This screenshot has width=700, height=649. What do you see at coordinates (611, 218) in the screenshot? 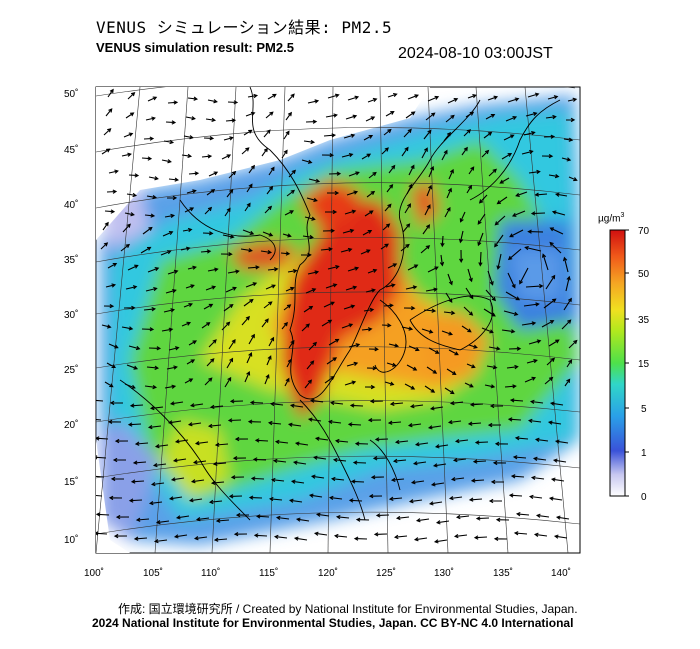
I see `colorbar-unit: µg/m3` at bounding box center [611, 218].